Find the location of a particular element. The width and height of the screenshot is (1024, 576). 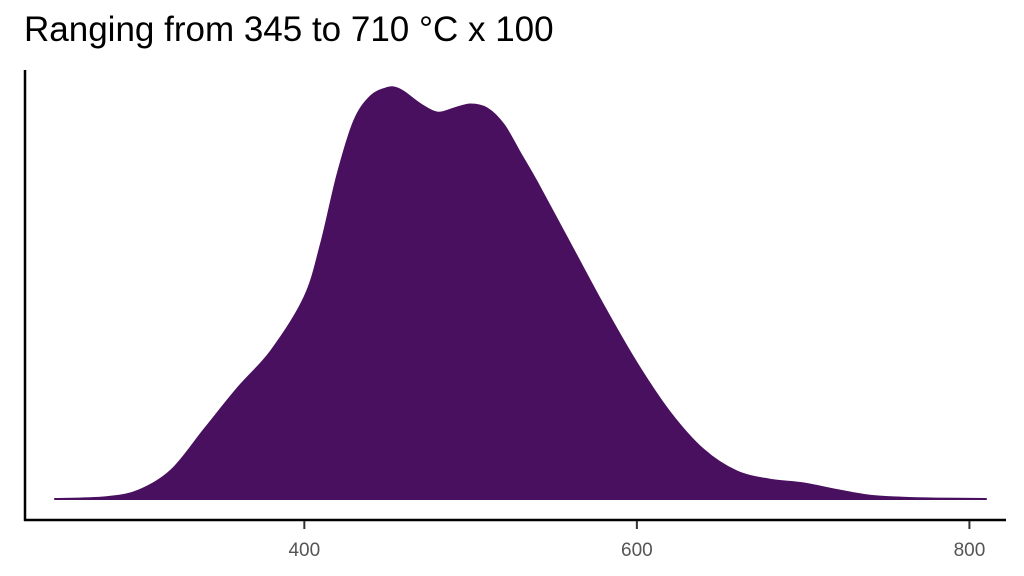

chart-title: Ranging from 345 to 710 °C x 100 is located at coordinates (289, 29).